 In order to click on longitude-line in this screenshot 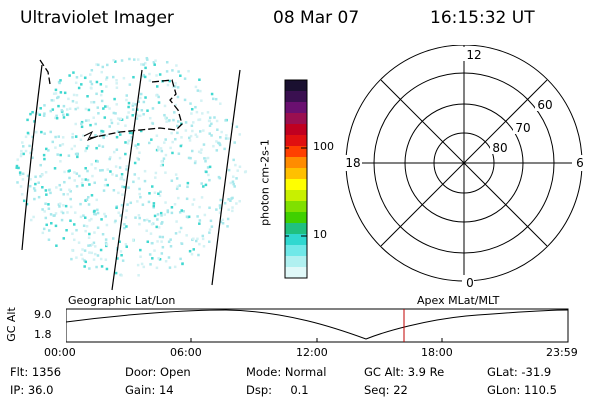, I will do `click(32, 157)`.